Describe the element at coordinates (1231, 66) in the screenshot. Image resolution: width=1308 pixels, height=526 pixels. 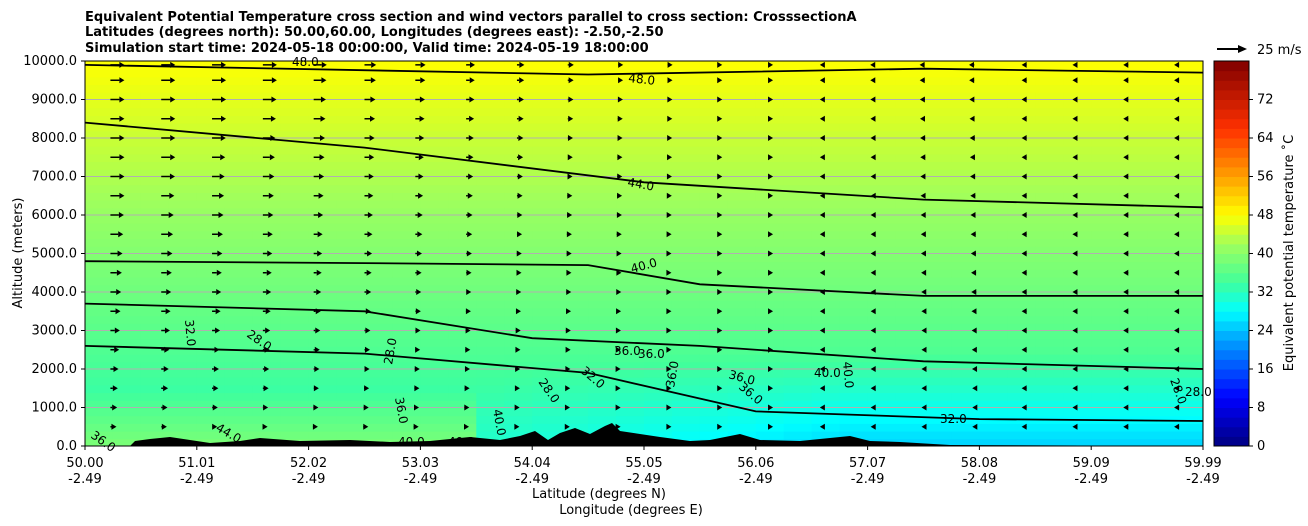
I see `colorbar-segment` at that location.